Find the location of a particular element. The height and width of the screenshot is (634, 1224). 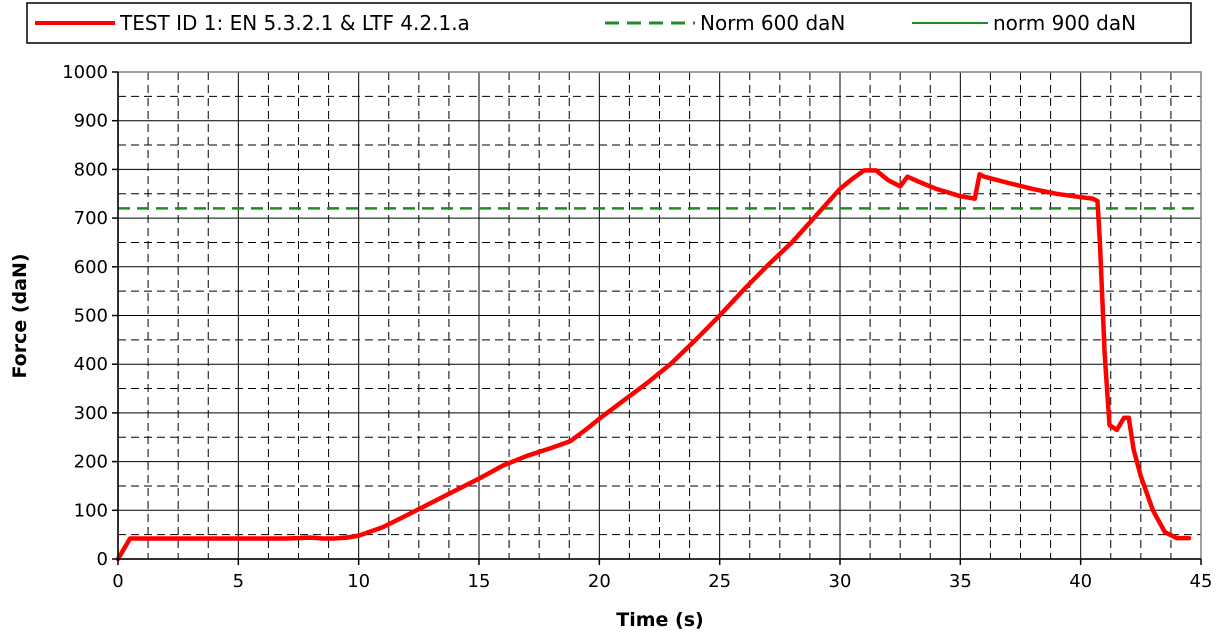

x-tick-label: 15 is located at coordinates (479, 581).